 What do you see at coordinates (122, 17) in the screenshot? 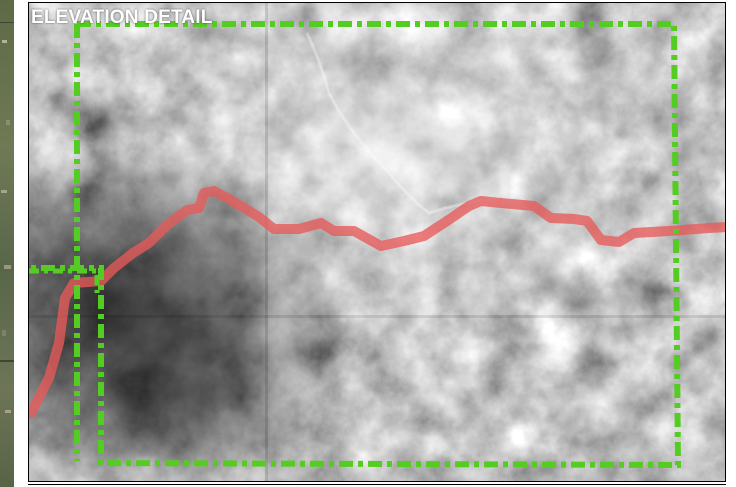
I see `map-title: ELEVATION DETAIL` at bounding box center [122, 17].